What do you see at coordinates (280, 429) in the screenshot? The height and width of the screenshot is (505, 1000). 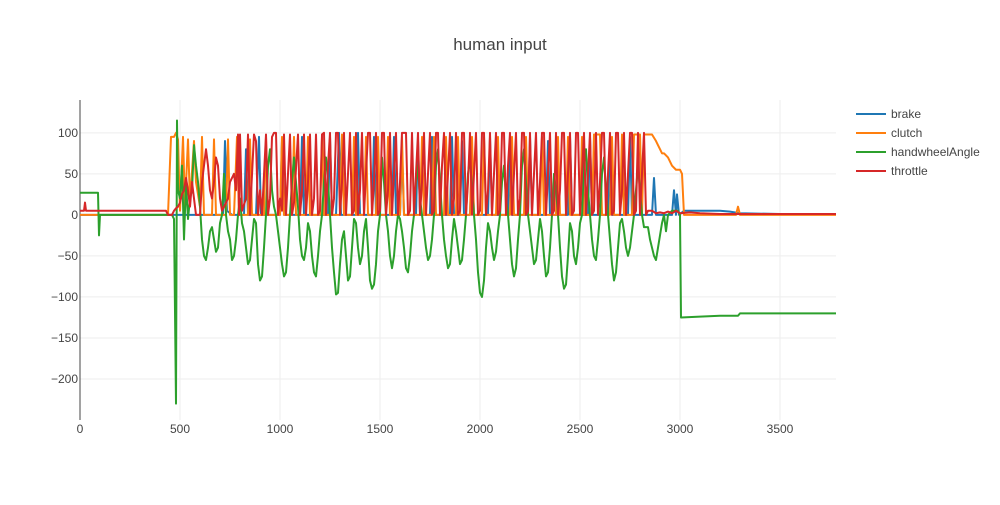 I see `x-tick-label: 1000` at bounding box center [280, 429].